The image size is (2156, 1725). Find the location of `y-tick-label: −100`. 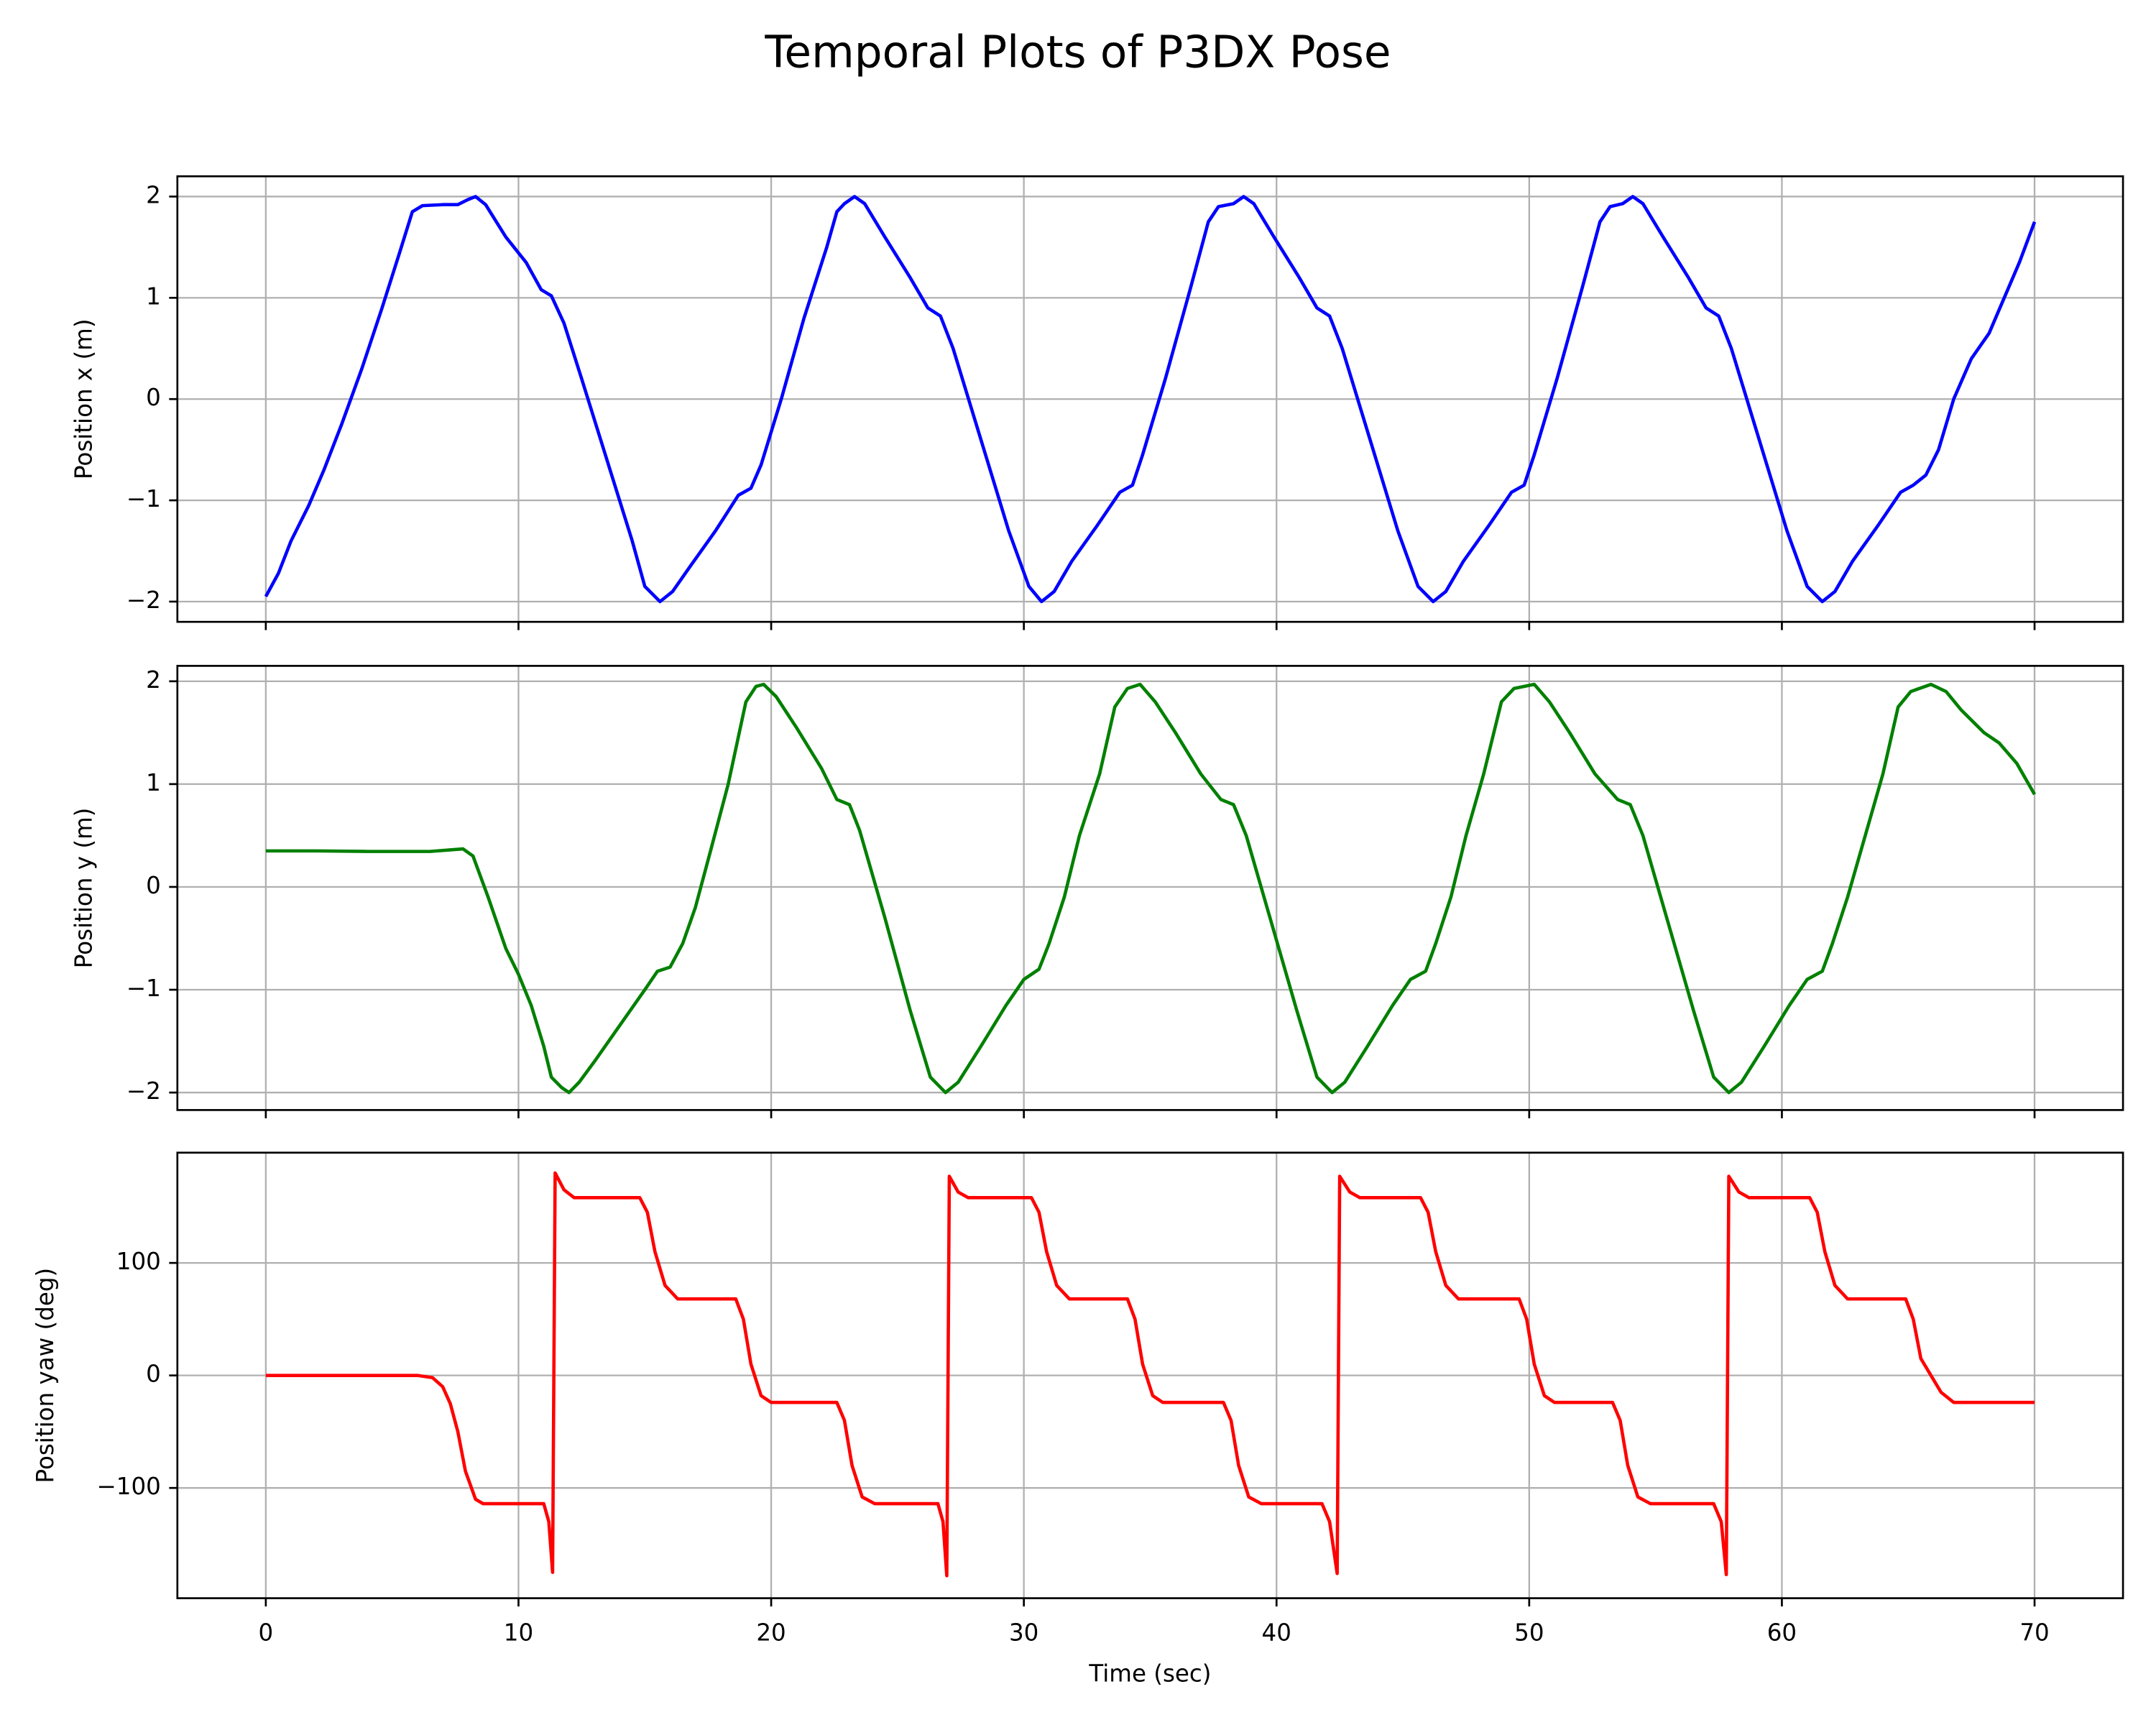

y-tick-label: −100 is located at coordinates (129, 1486).